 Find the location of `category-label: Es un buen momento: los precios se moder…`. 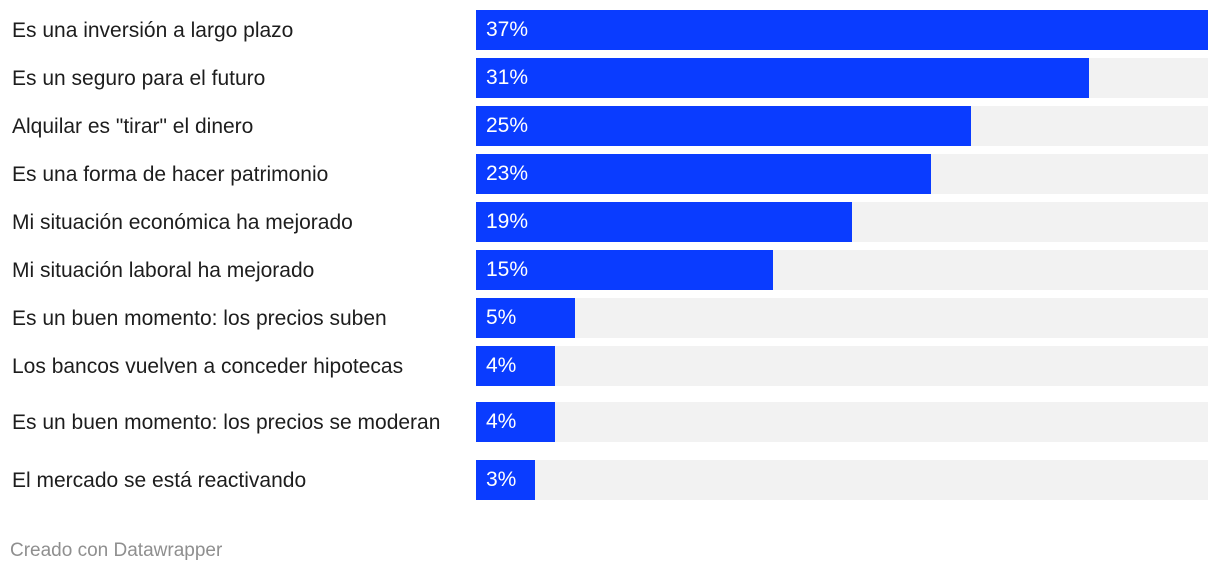

category-label: Es un buen momento: los precios se moder… is located at coordinates (226, 422).